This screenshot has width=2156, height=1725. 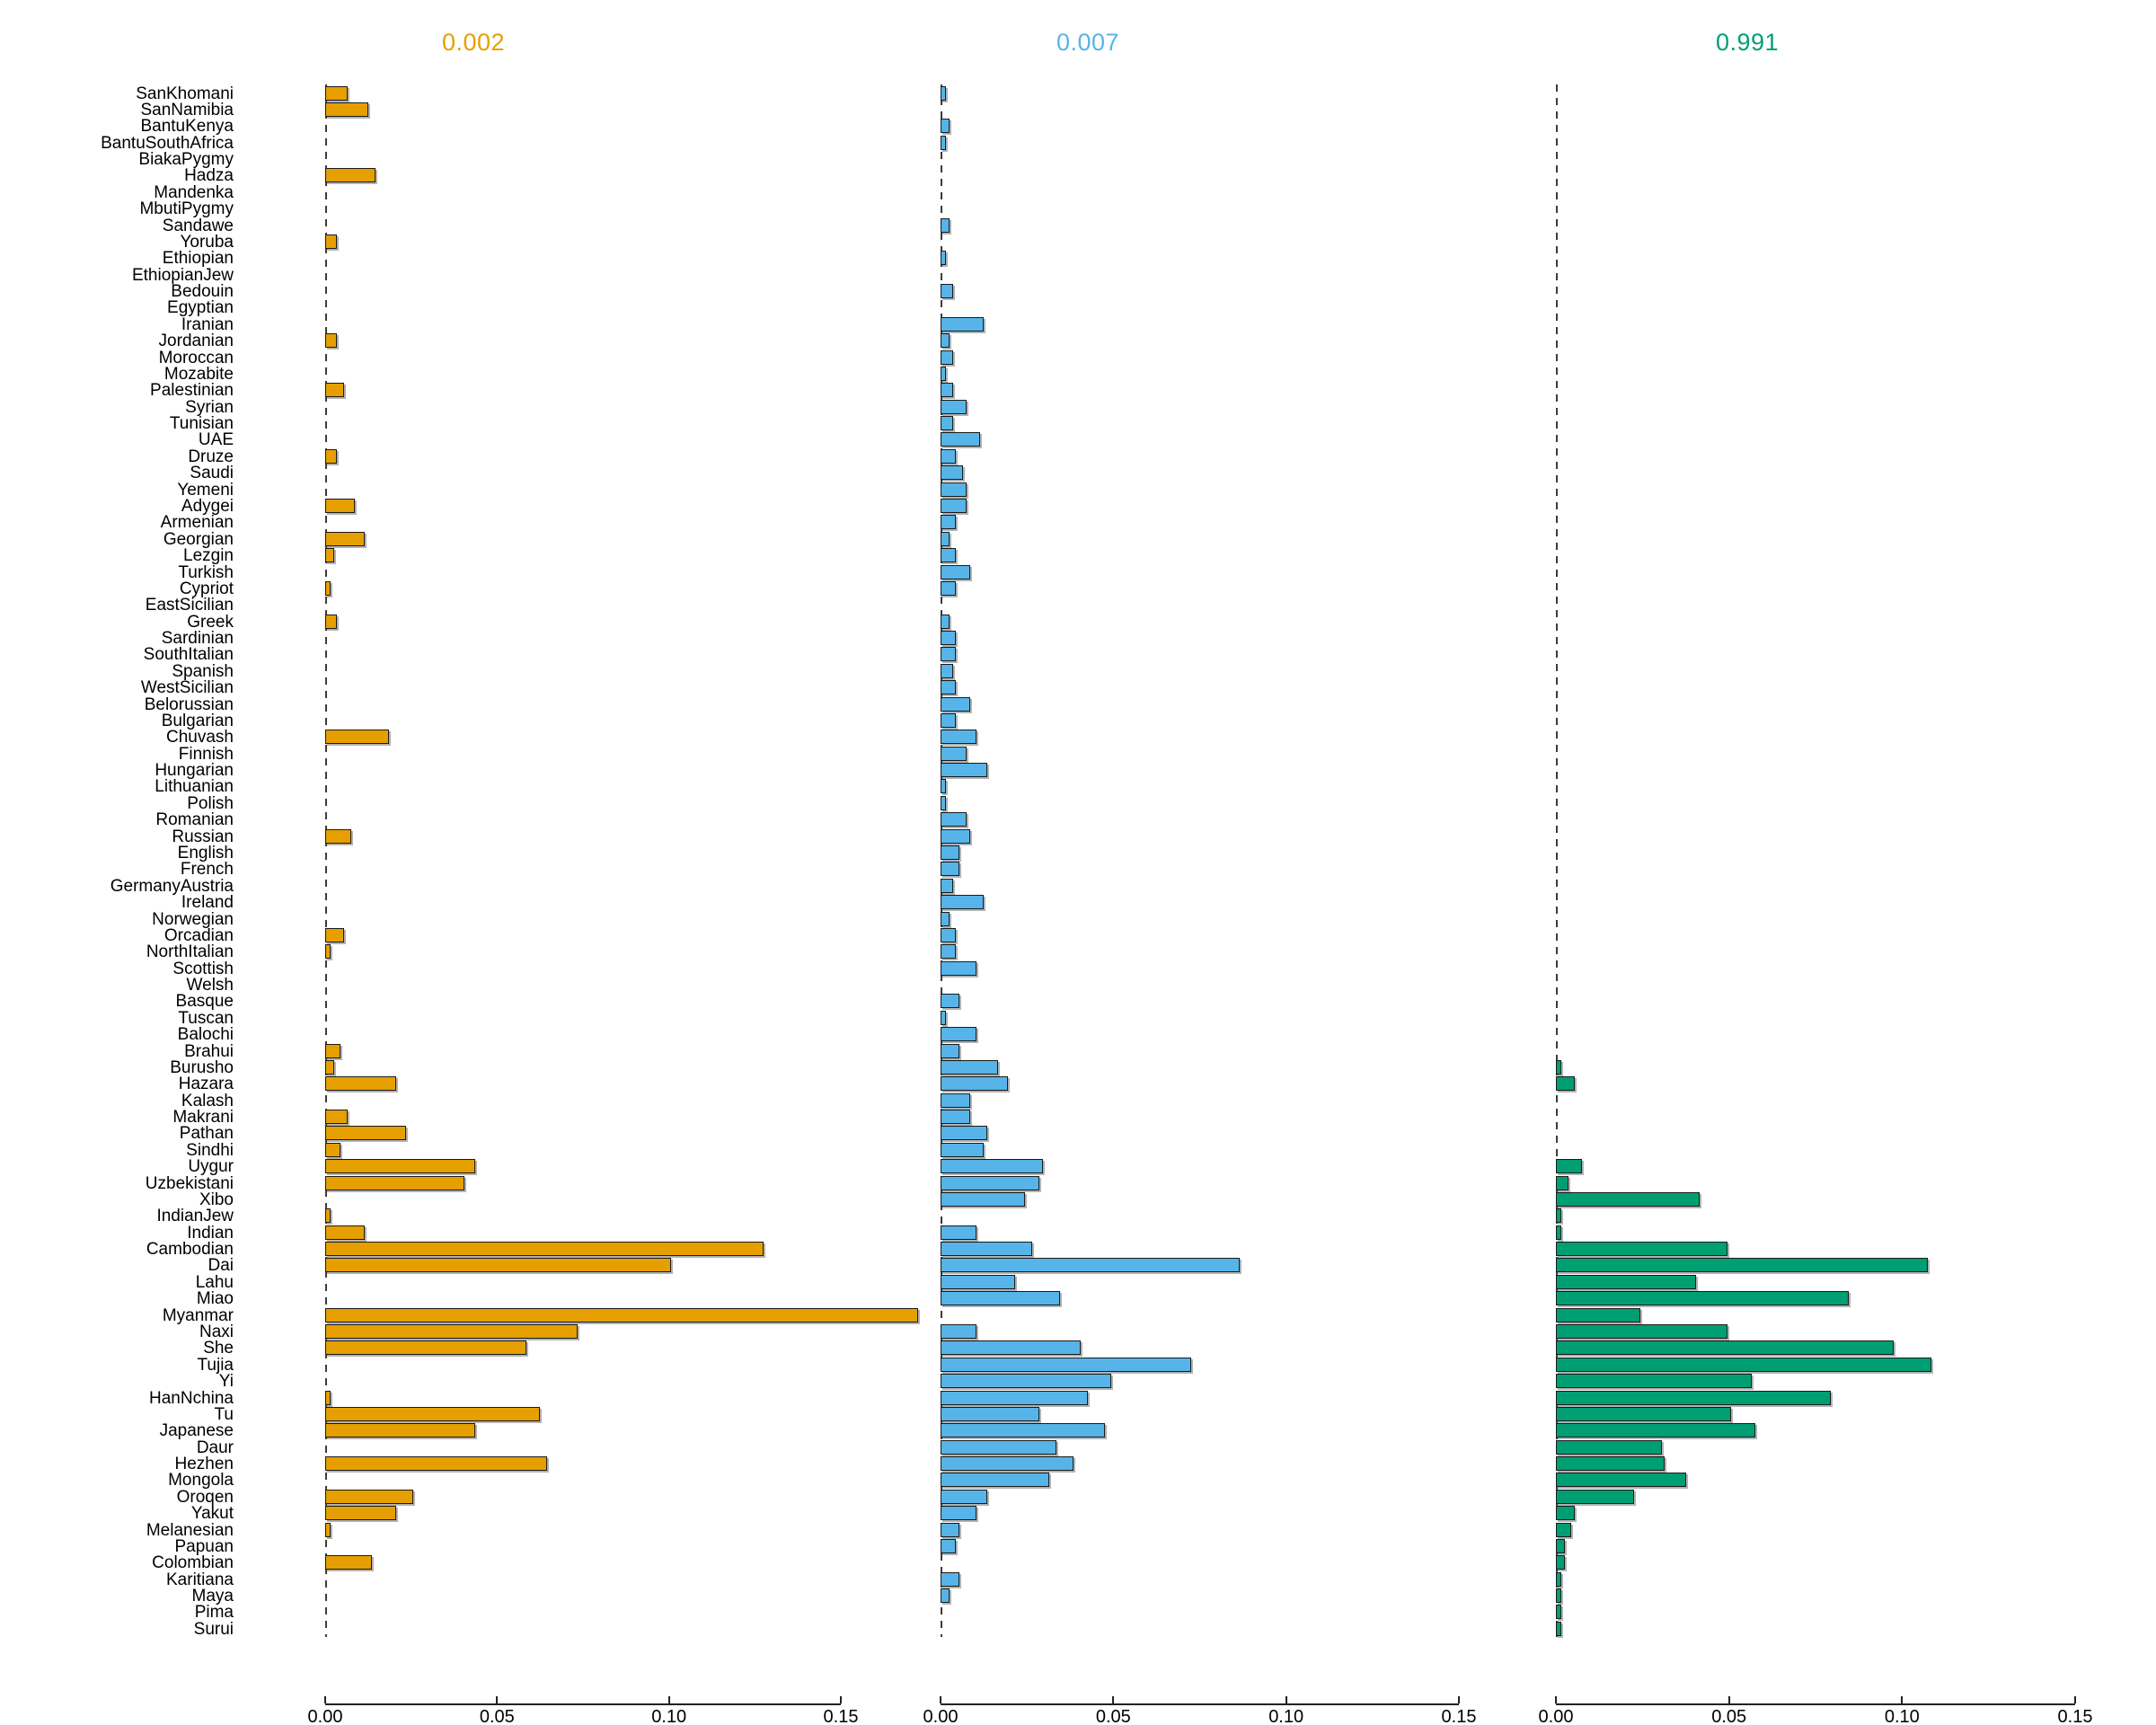 What do you see at coordinates (185, 93) in the screenshot?
I see `y-axis-label: SanKhomani` at bounding box center [185, 93].